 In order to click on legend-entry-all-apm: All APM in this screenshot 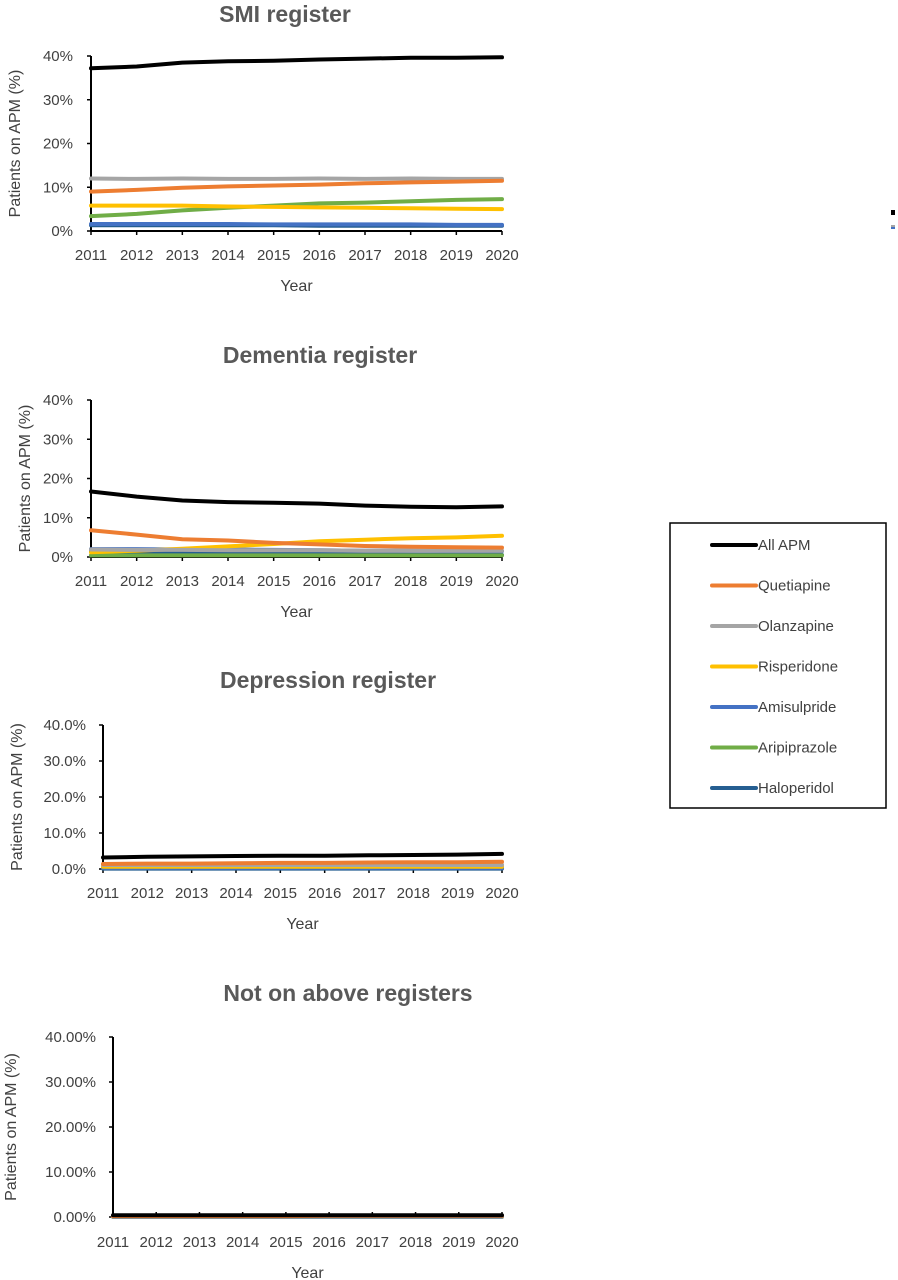, I will do `click(760, 545)`.